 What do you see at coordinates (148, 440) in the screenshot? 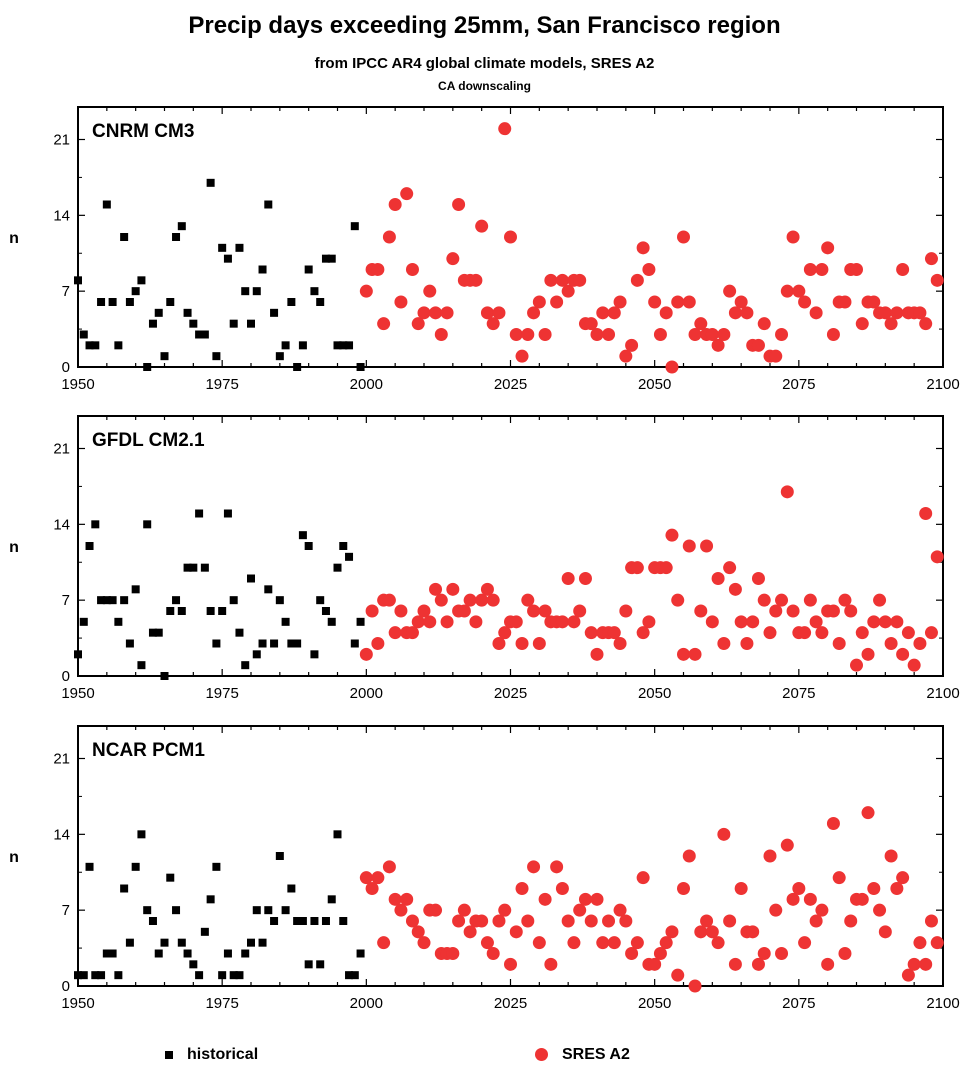
I see `panel-title: GFDL CM2.1` at bounding box center [148, 440].